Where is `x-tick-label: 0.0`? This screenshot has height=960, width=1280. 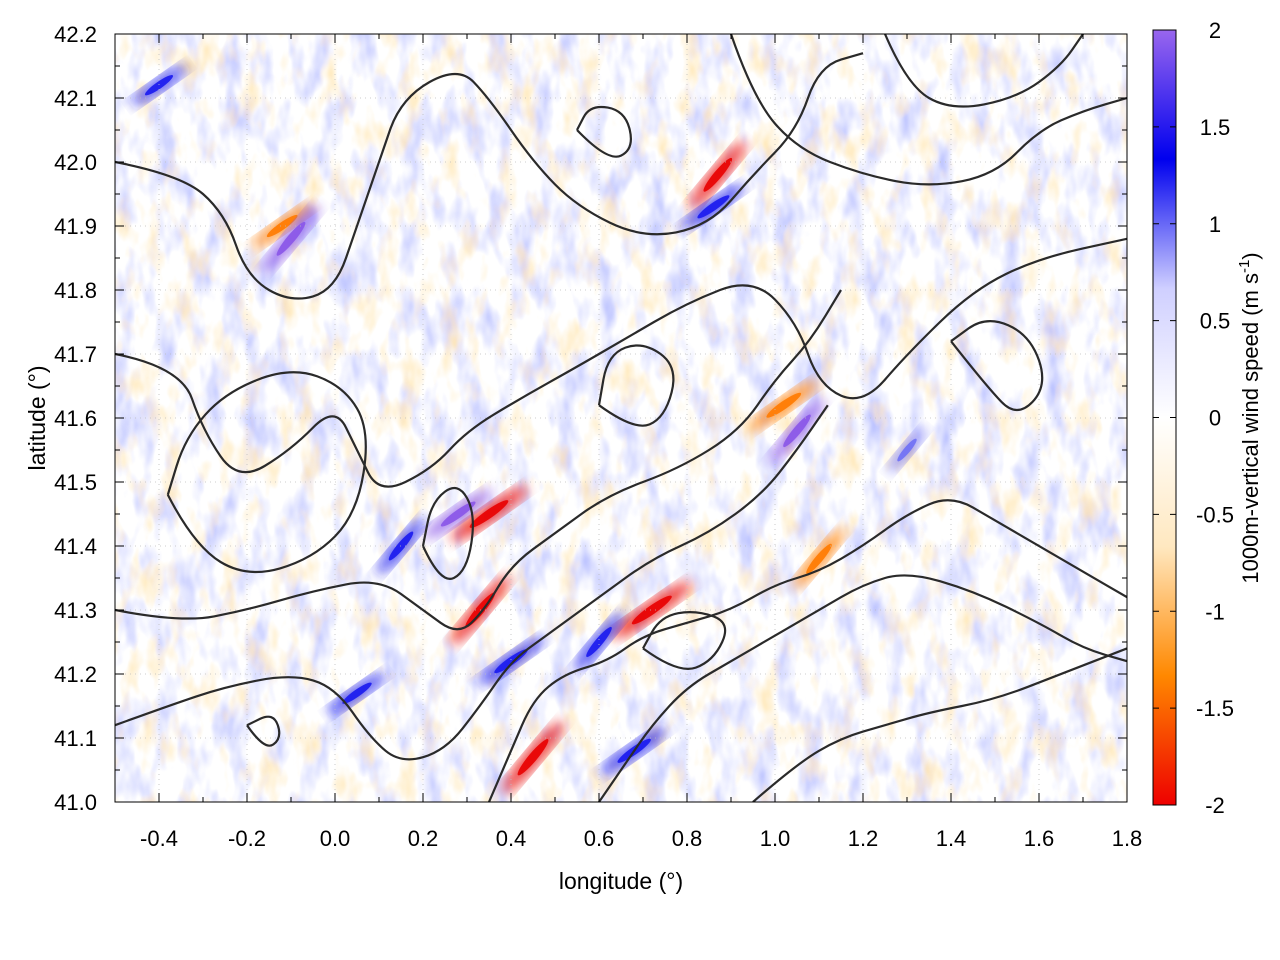 x-tick-label: 0.0 is located at coordinates (335, 838).